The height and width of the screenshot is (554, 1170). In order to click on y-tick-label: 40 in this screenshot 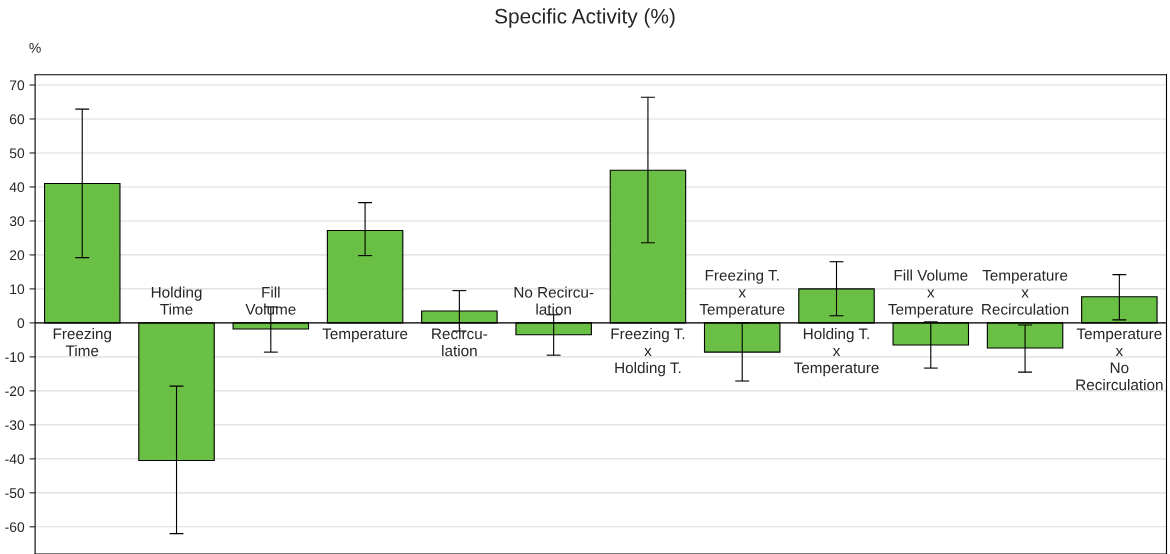, I will do `click(17, 187)`.